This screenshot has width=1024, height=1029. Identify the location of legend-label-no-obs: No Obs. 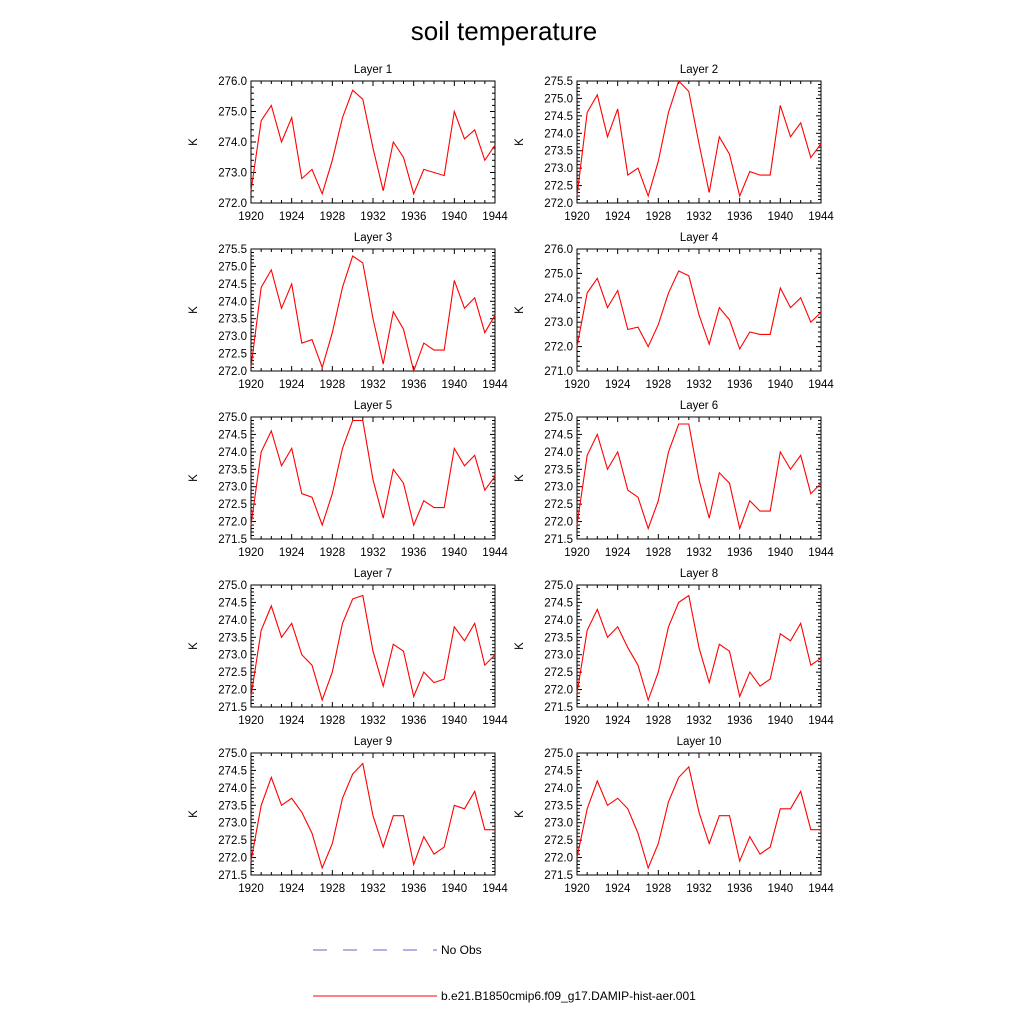
(461, 950).